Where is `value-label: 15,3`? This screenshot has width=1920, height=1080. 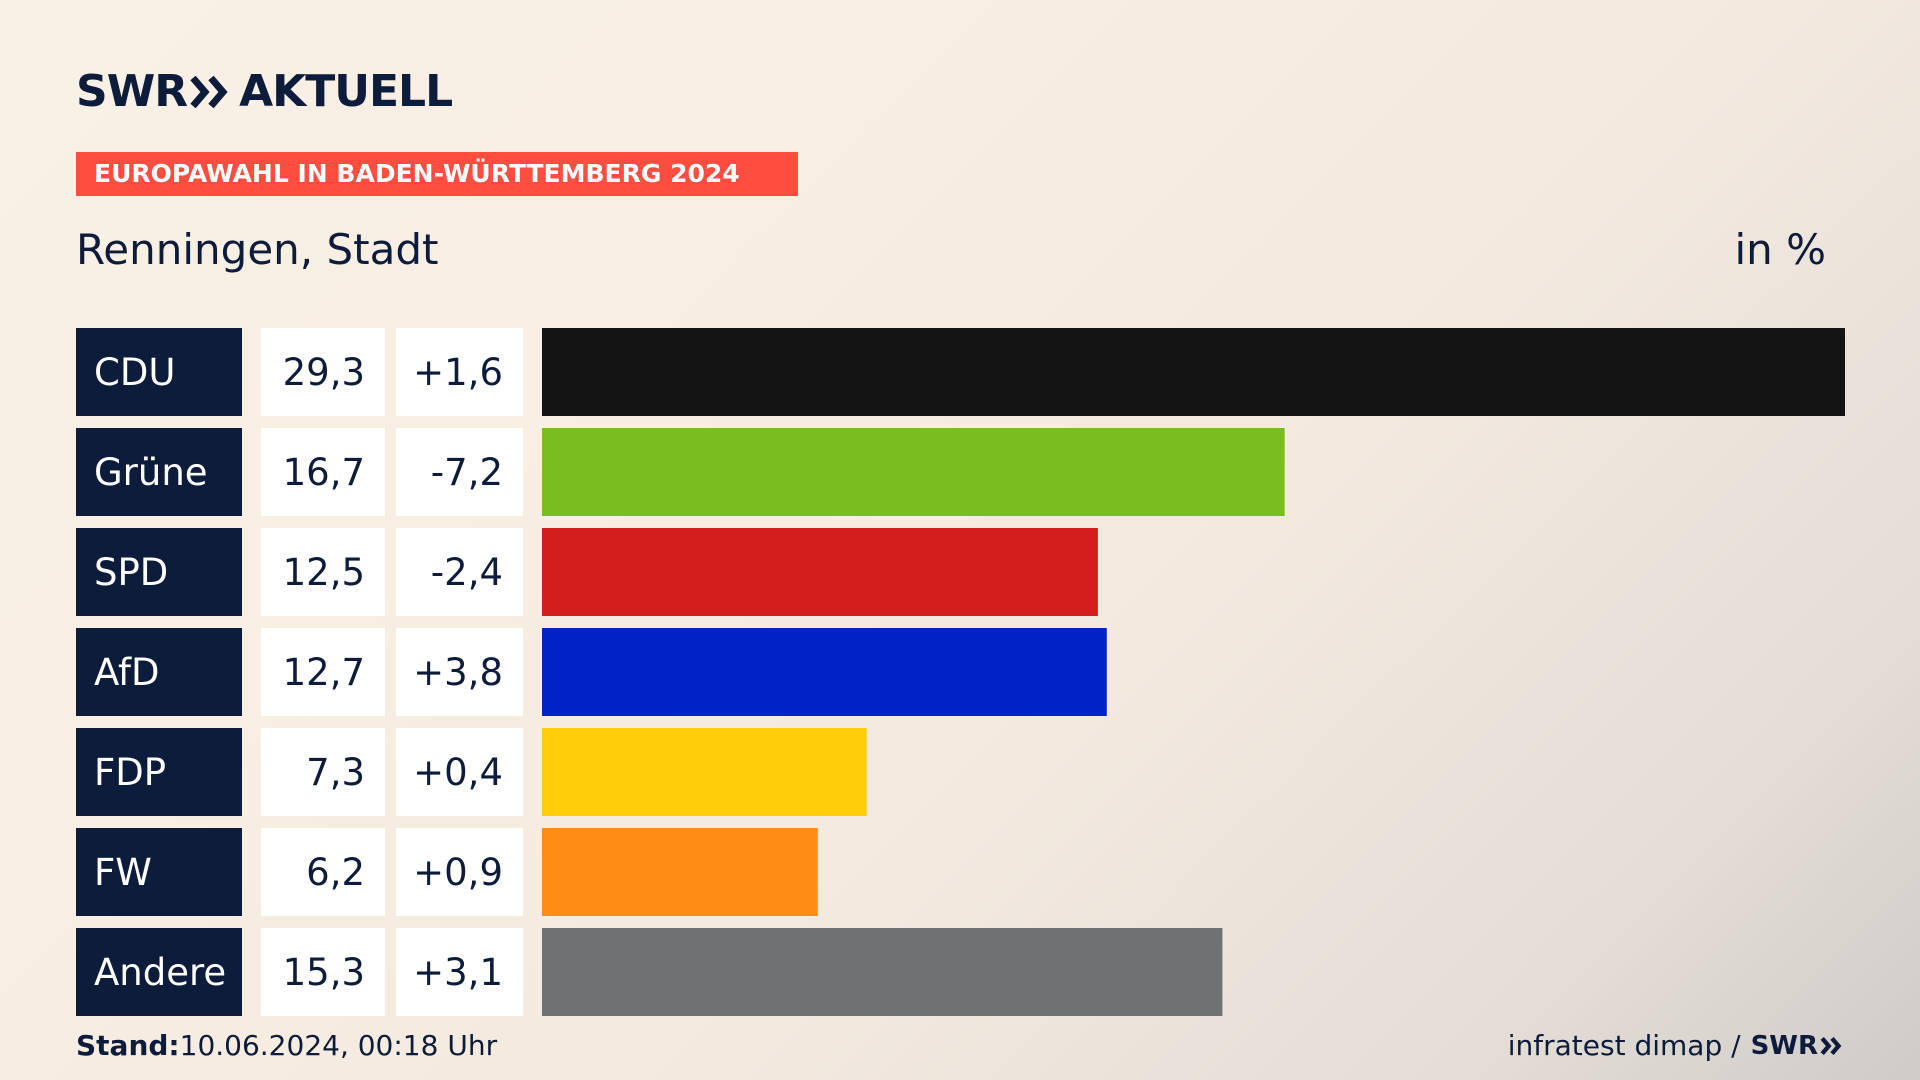 value-label: 15,3 is located at coordinates (324, 972).